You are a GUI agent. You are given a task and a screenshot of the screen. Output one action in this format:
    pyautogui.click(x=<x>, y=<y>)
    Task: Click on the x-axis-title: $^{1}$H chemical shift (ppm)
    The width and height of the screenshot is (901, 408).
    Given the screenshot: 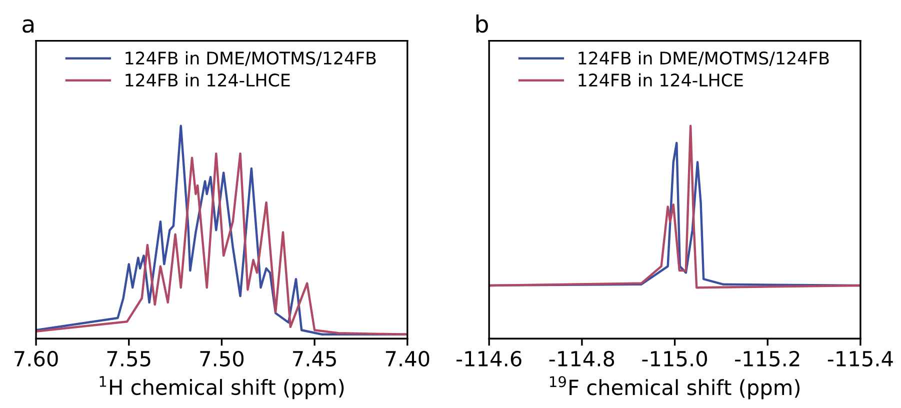 What is the action you would take?
    pyautogui.click(x=222, y=388)
    